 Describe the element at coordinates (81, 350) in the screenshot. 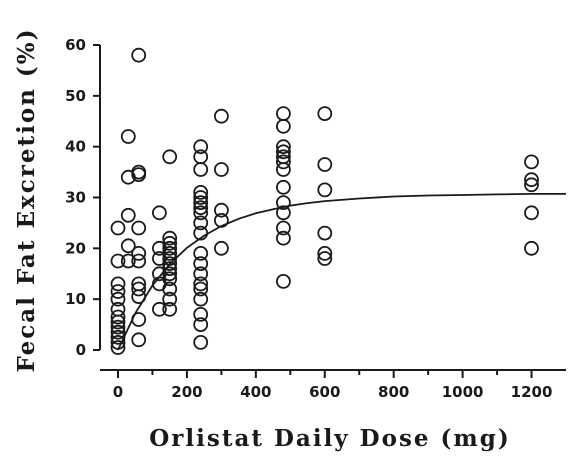

I see `y-tick-label: 0` at that location.